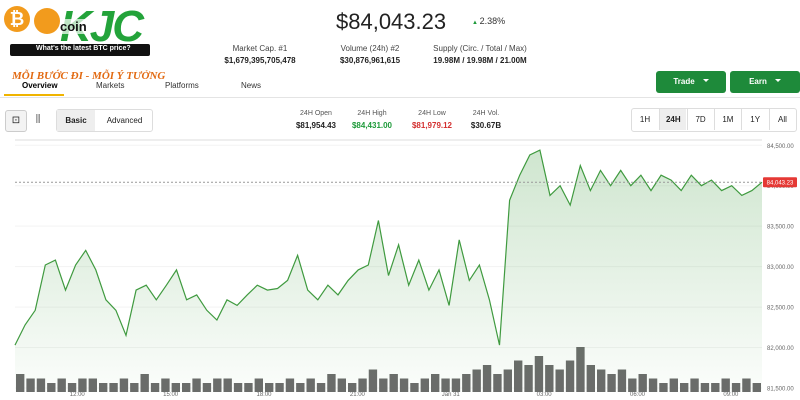  I want to click on tab: Overview, so click(40, 85).